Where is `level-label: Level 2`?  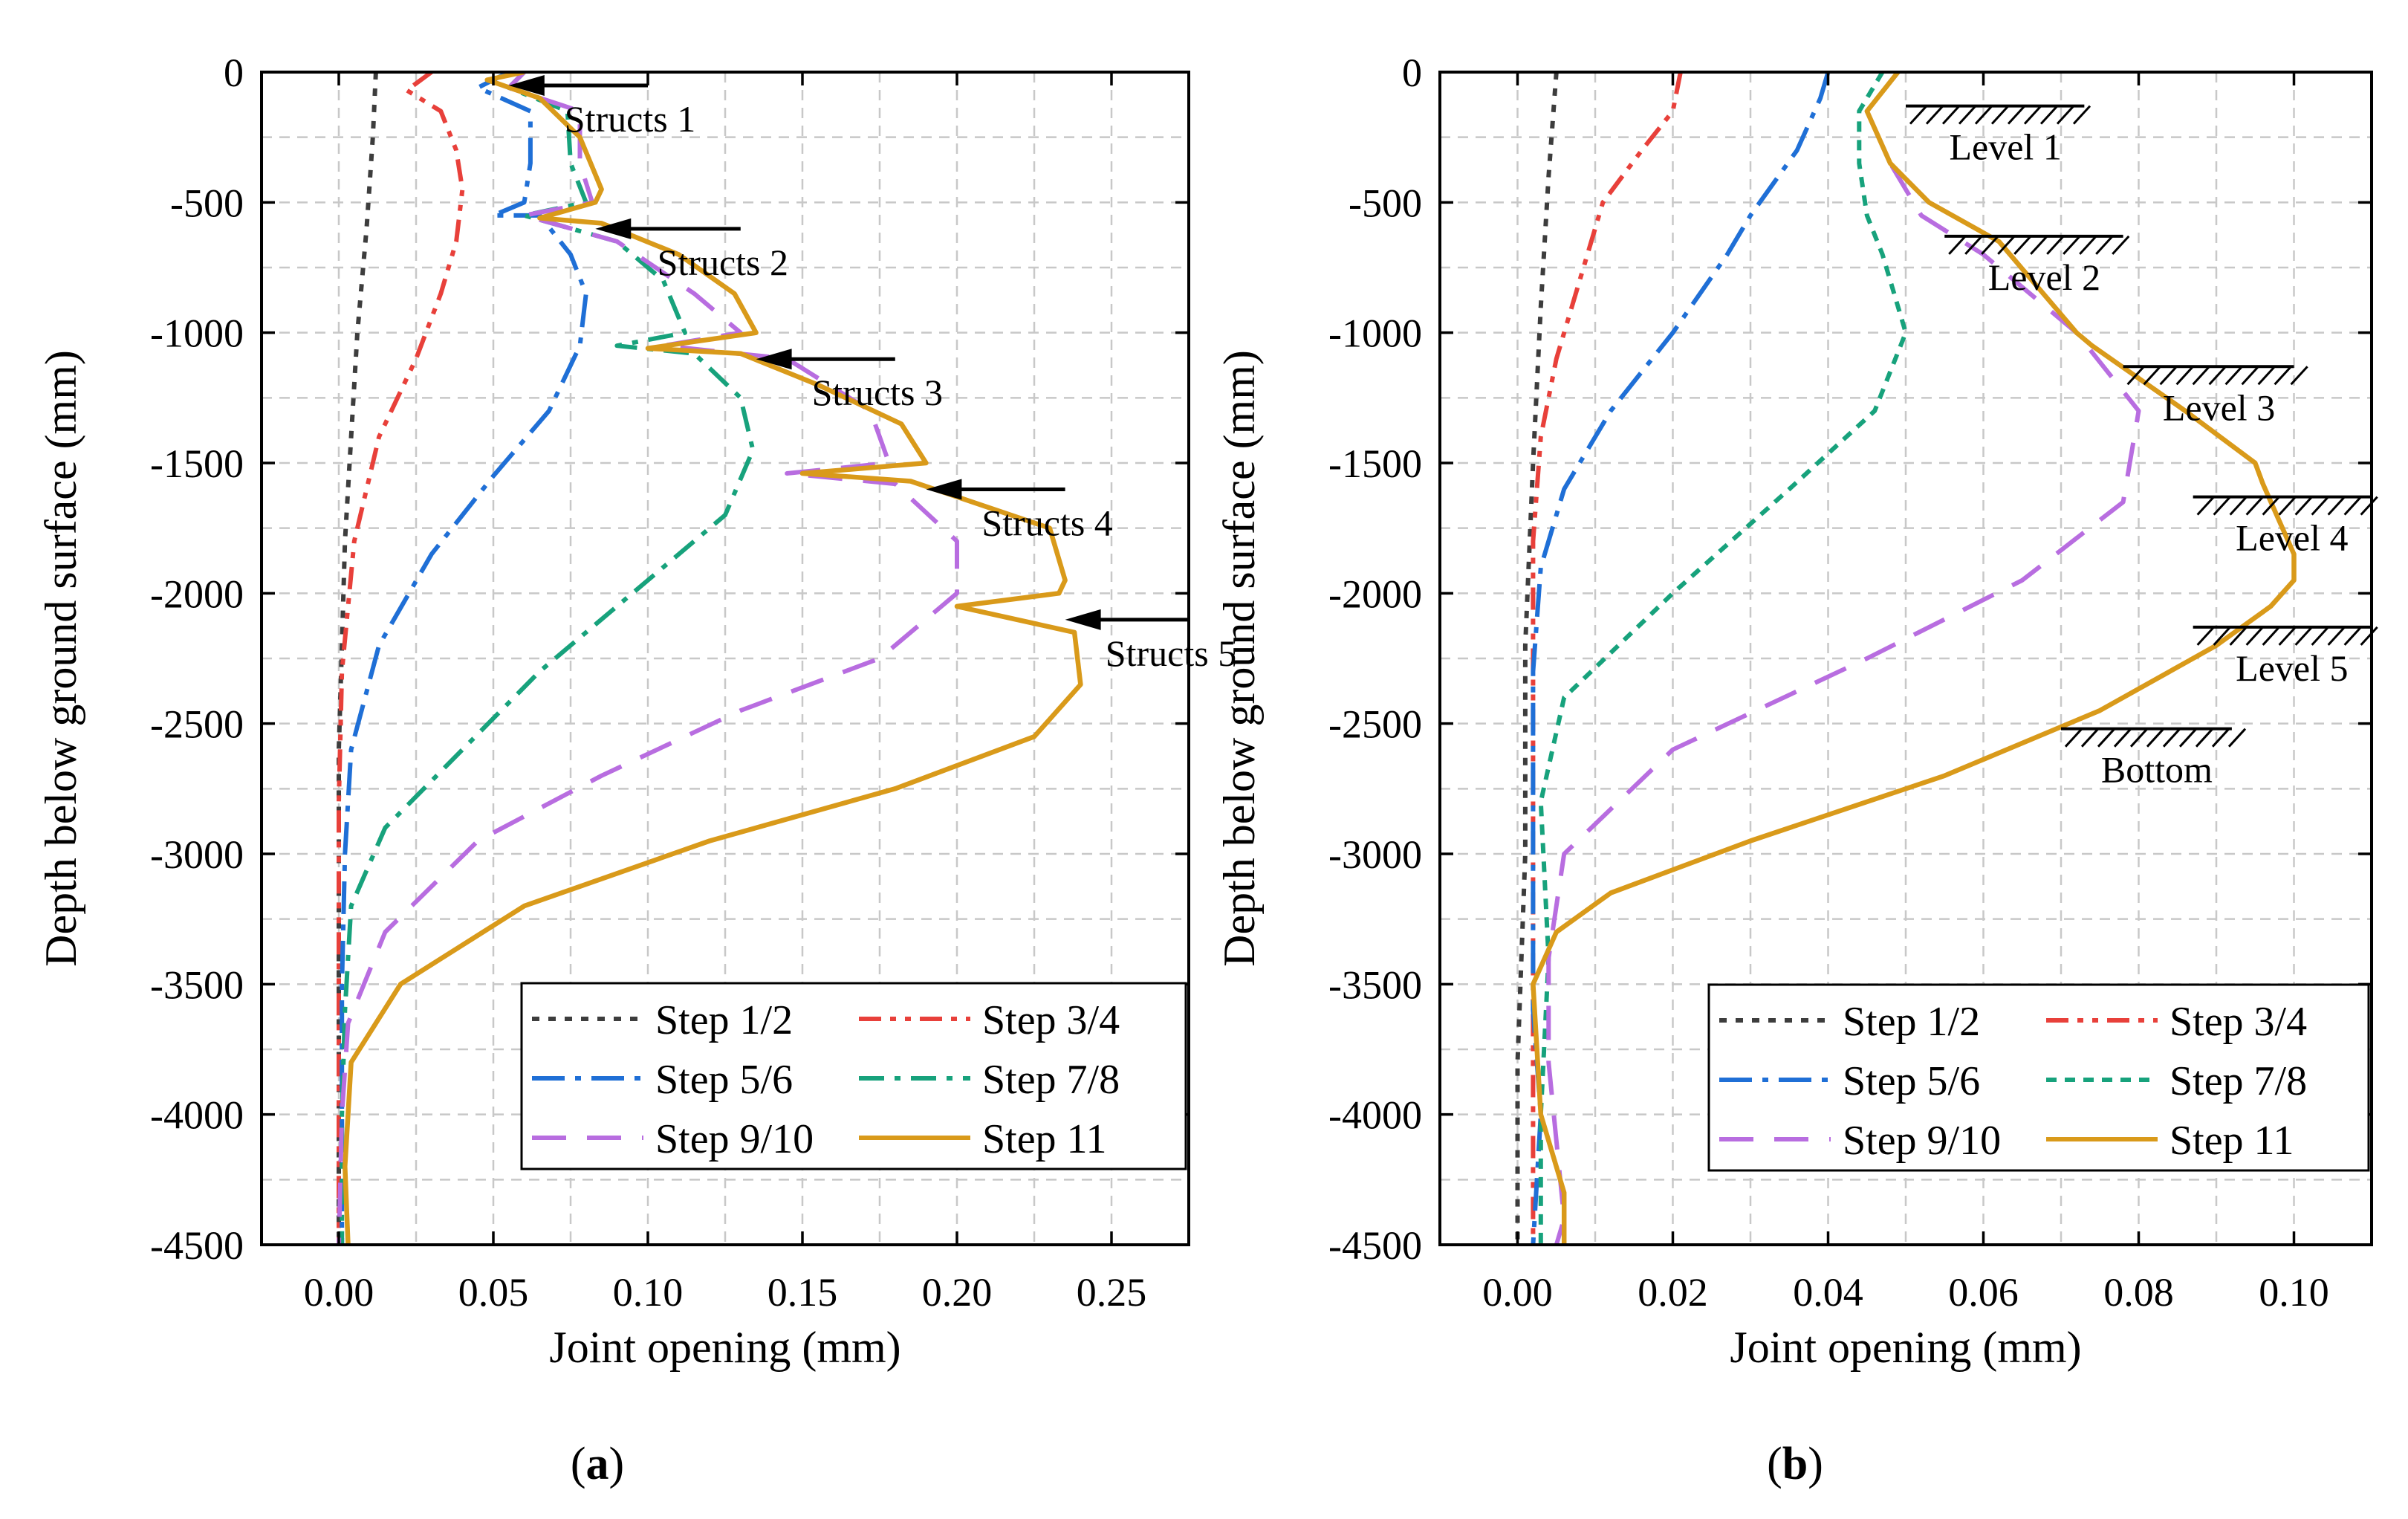
level-label: Level 2 is located at coordinates (2044, 277).